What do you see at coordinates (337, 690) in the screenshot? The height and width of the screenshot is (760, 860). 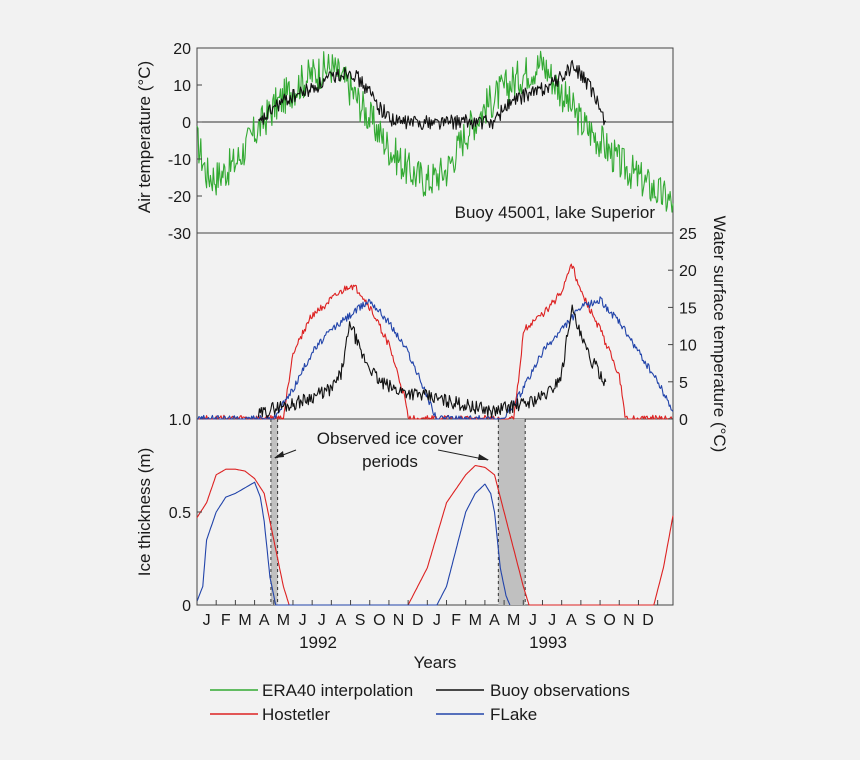 I see `legend-label-era40: ERA40 interpolation` at bounding box center [337, 690].